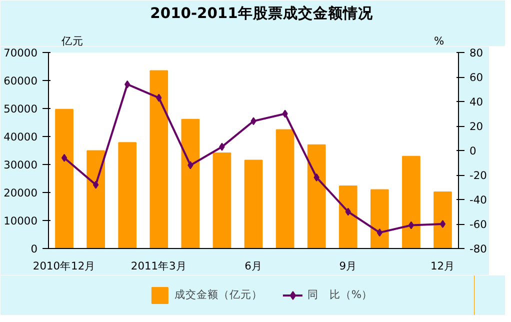 The image size is (511, 322). I want to click on x-tick-label: 9月, so click(348, 266).